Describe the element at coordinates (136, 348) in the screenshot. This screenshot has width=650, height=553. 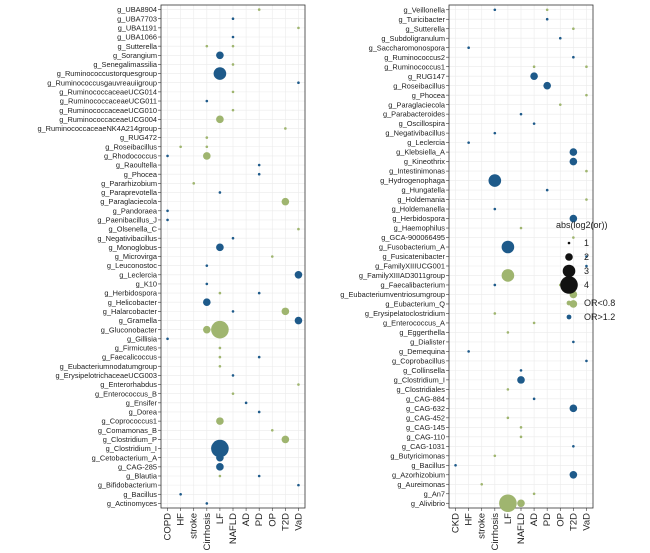
I see `y-tick-label: g_Firmicutes` at that location.